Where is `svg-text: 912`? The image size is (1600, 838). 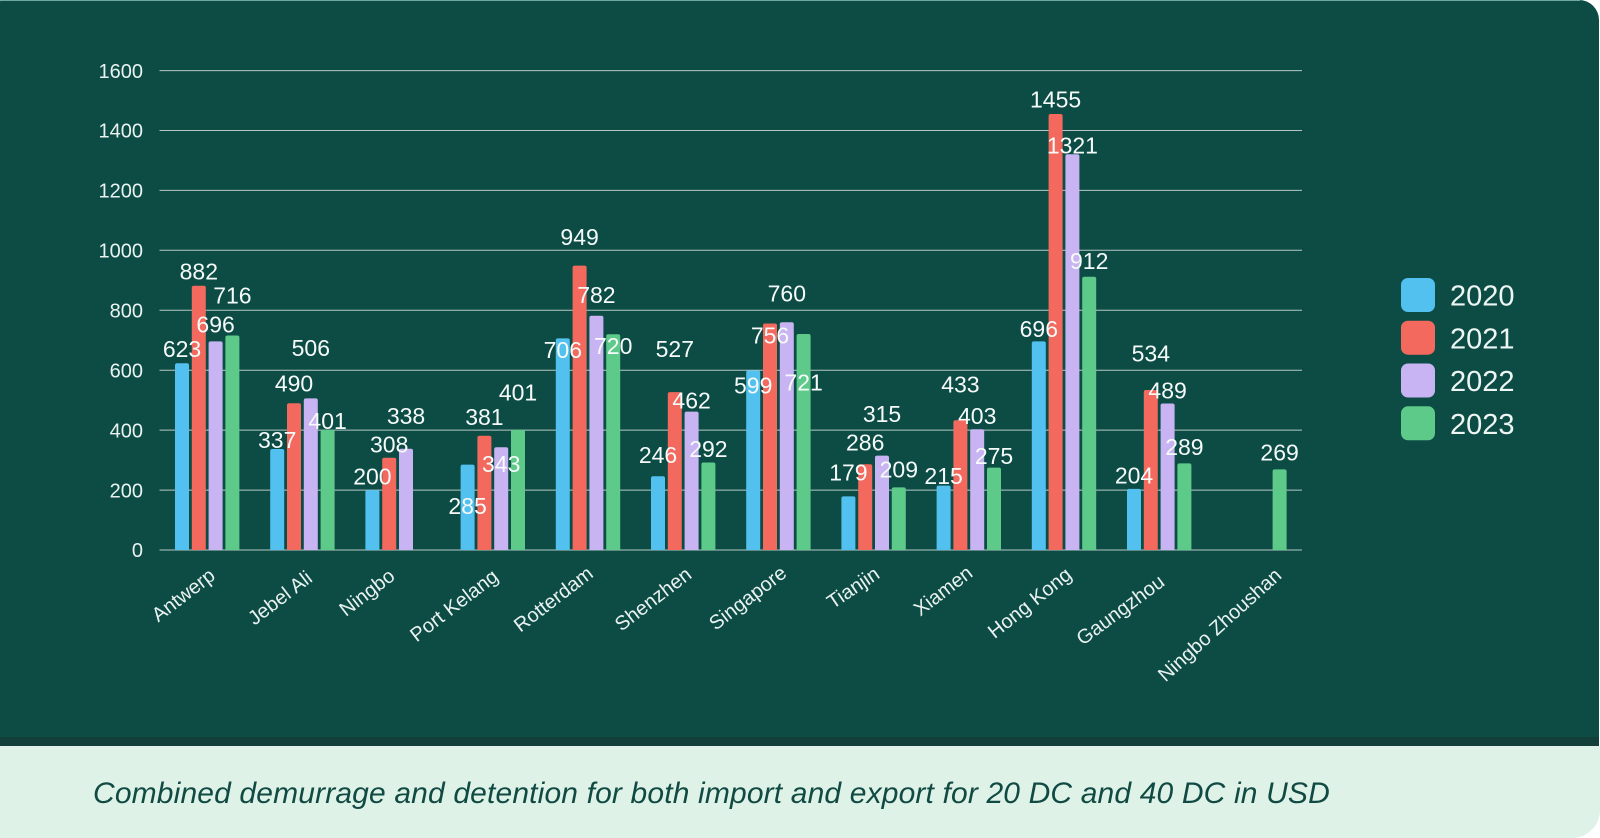 svg-text: 912 is located at coordinates (1089, 261).